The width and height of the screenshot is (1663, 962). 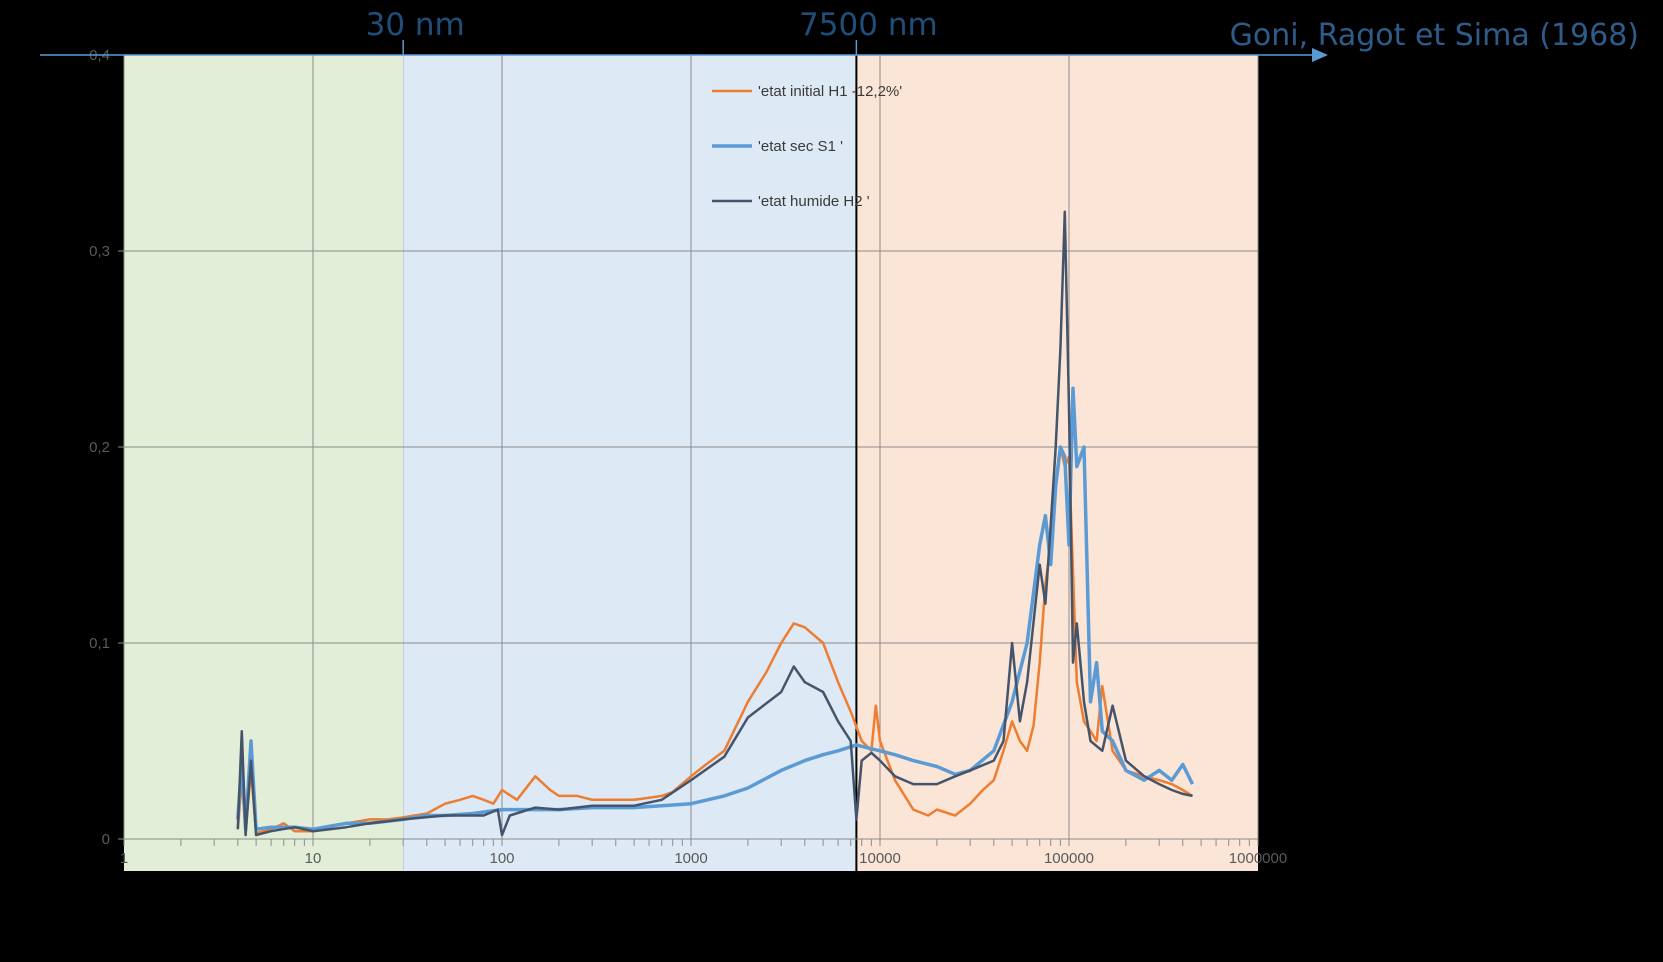 What do you see at coordinates (313, 858) in the screenshot?
I see `x-tick-label: 10` at bounding box center [313, 858].